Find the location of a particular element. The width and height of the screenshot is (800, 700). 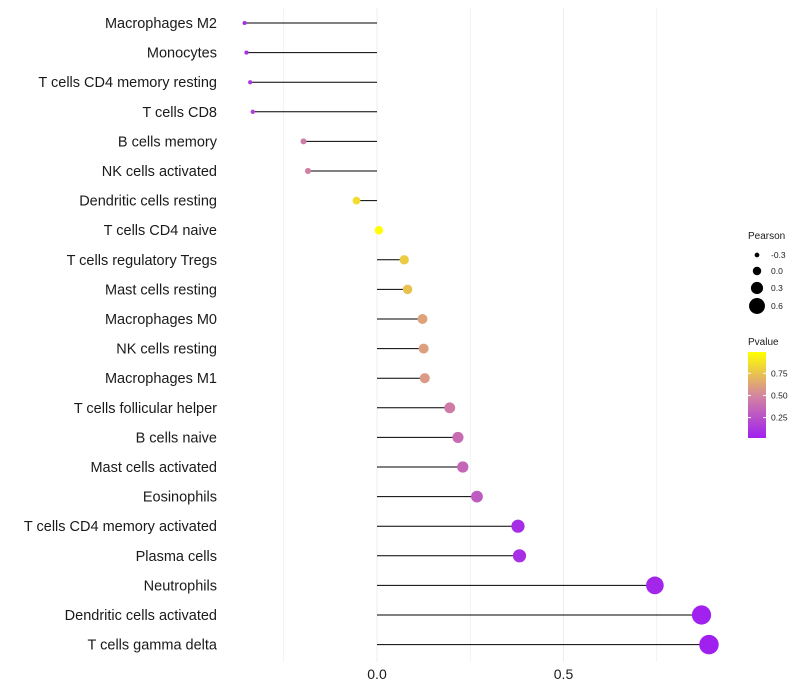

category-label: NK cells resting is located at coordinates (166, 350).